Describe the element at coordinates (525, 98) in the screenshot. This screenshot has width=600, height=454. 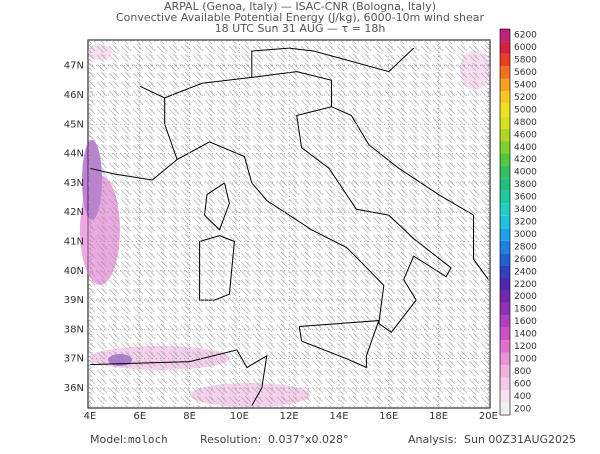
I see `colorbar-label: 5200` at that location.